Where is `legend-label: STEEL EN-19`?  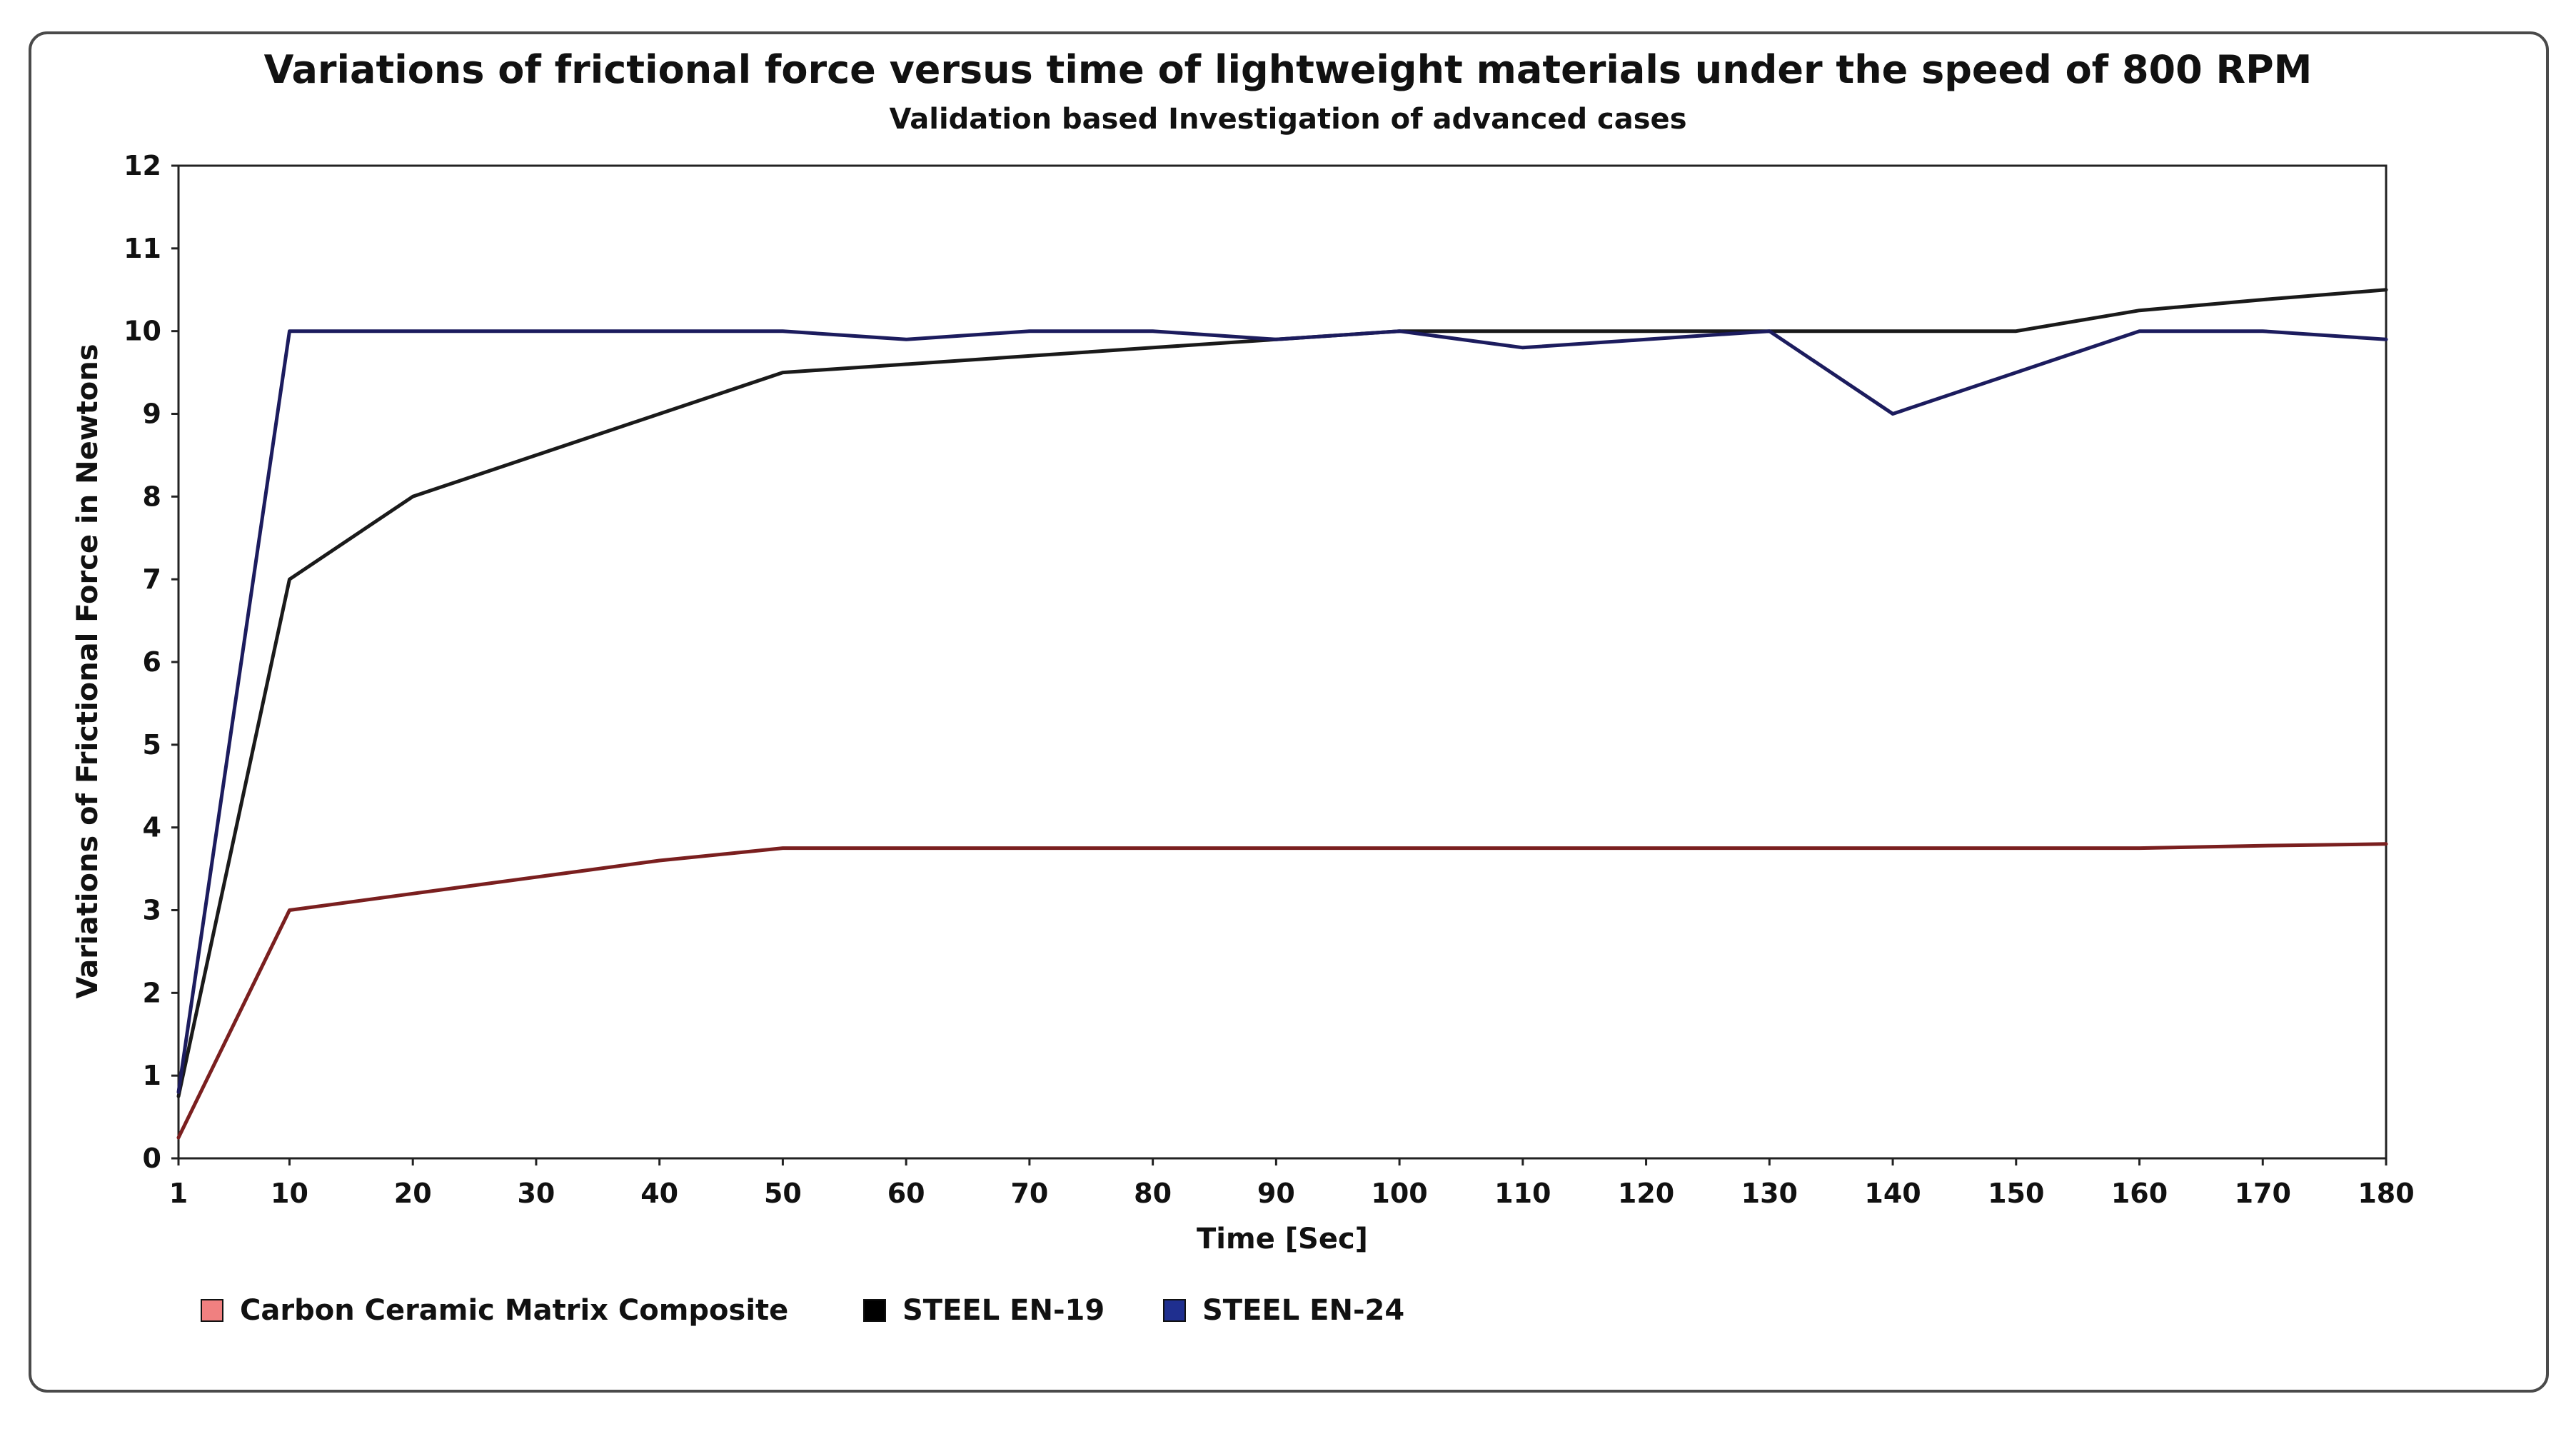 legend-label: STEEL EN-19 is located at coordinates (1003, 1311).